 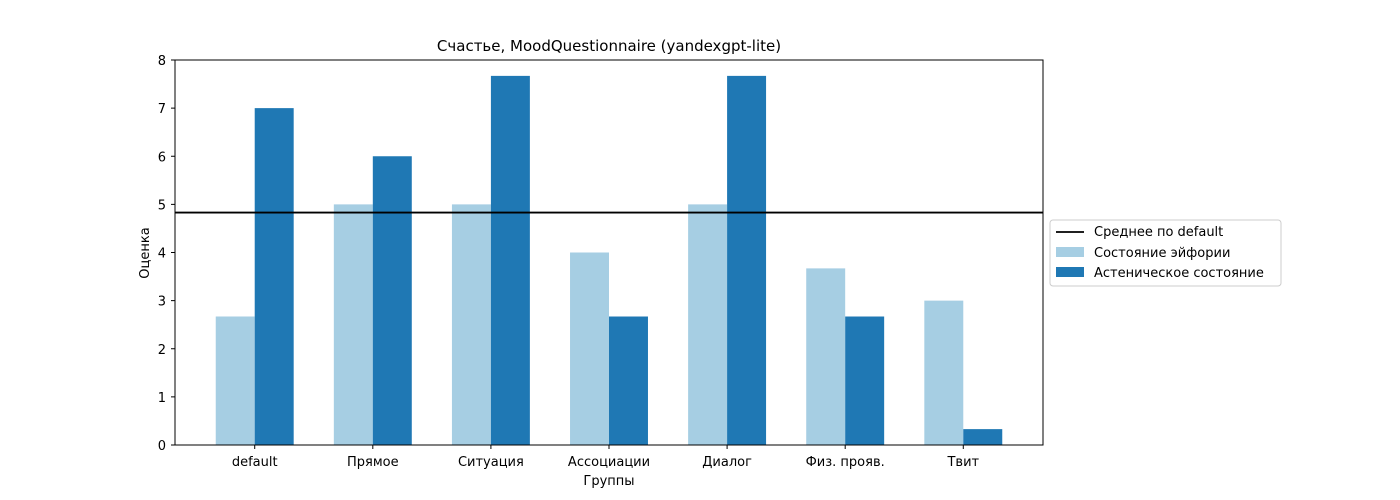 What do you see at coordinates (145, 252) in the screenshot?
I see `y-axis-title: Оценка` at bounding box center [145, 252].